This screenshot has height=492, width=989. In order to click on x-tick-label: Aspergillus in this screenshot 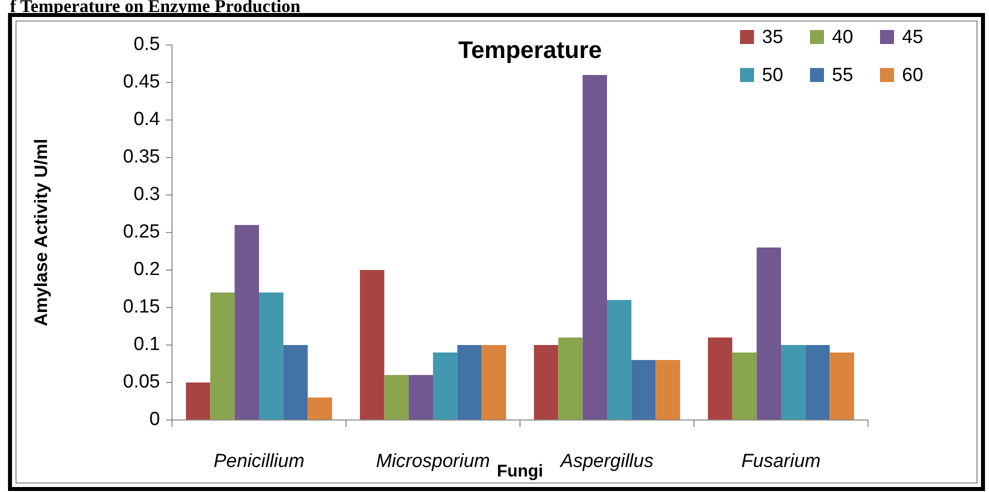, I will do `click(607, 461)`.